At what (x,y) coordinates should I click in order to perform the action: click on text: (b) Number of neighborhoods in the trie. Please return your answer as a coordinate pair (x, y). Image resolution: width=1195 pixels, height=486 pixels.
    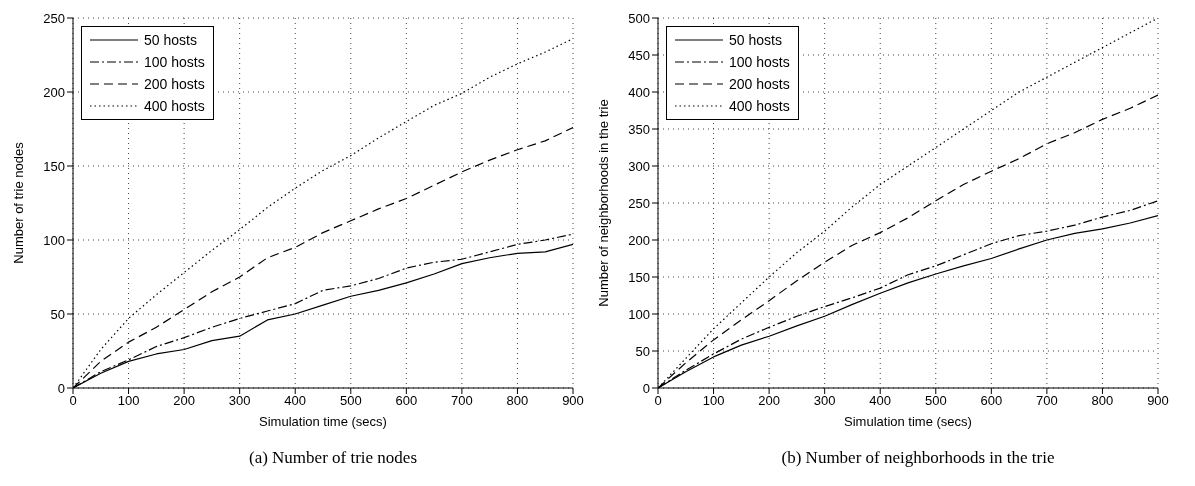
    Looking at the image, I should click on (918, 458).